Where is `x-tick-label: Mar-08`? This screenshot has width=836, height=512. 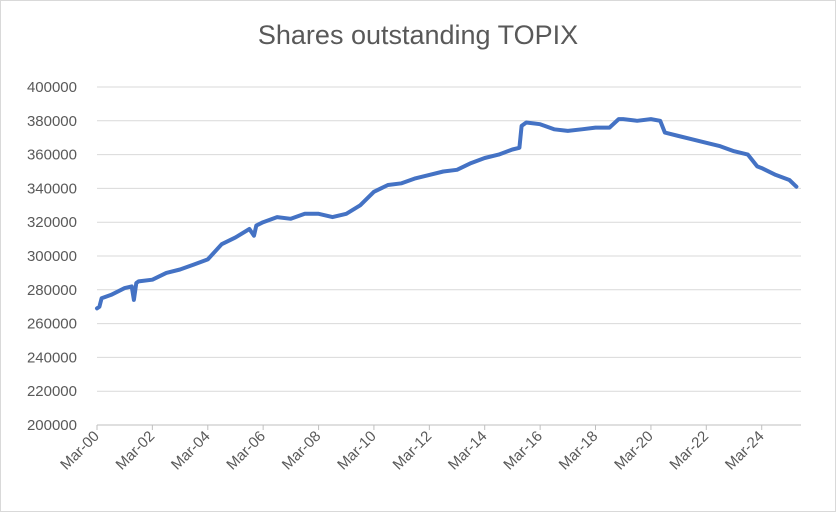
x-tick-label: Mar-08 is located at coordinates (302, 451).